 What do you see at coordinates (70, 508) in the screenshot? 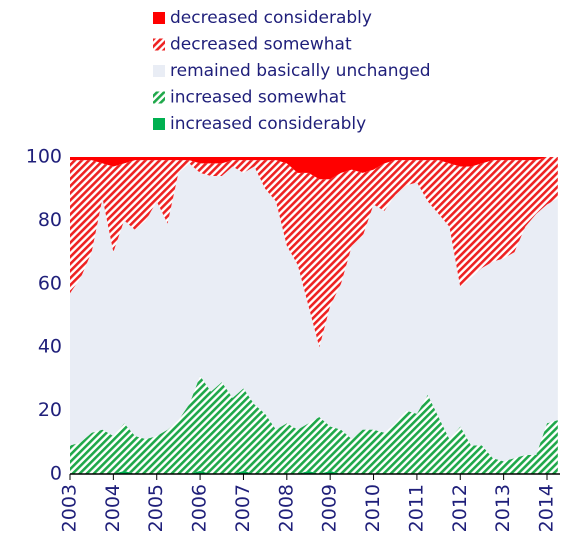
I see `x-tick-label: 2003` at bounding box center [70, 508].